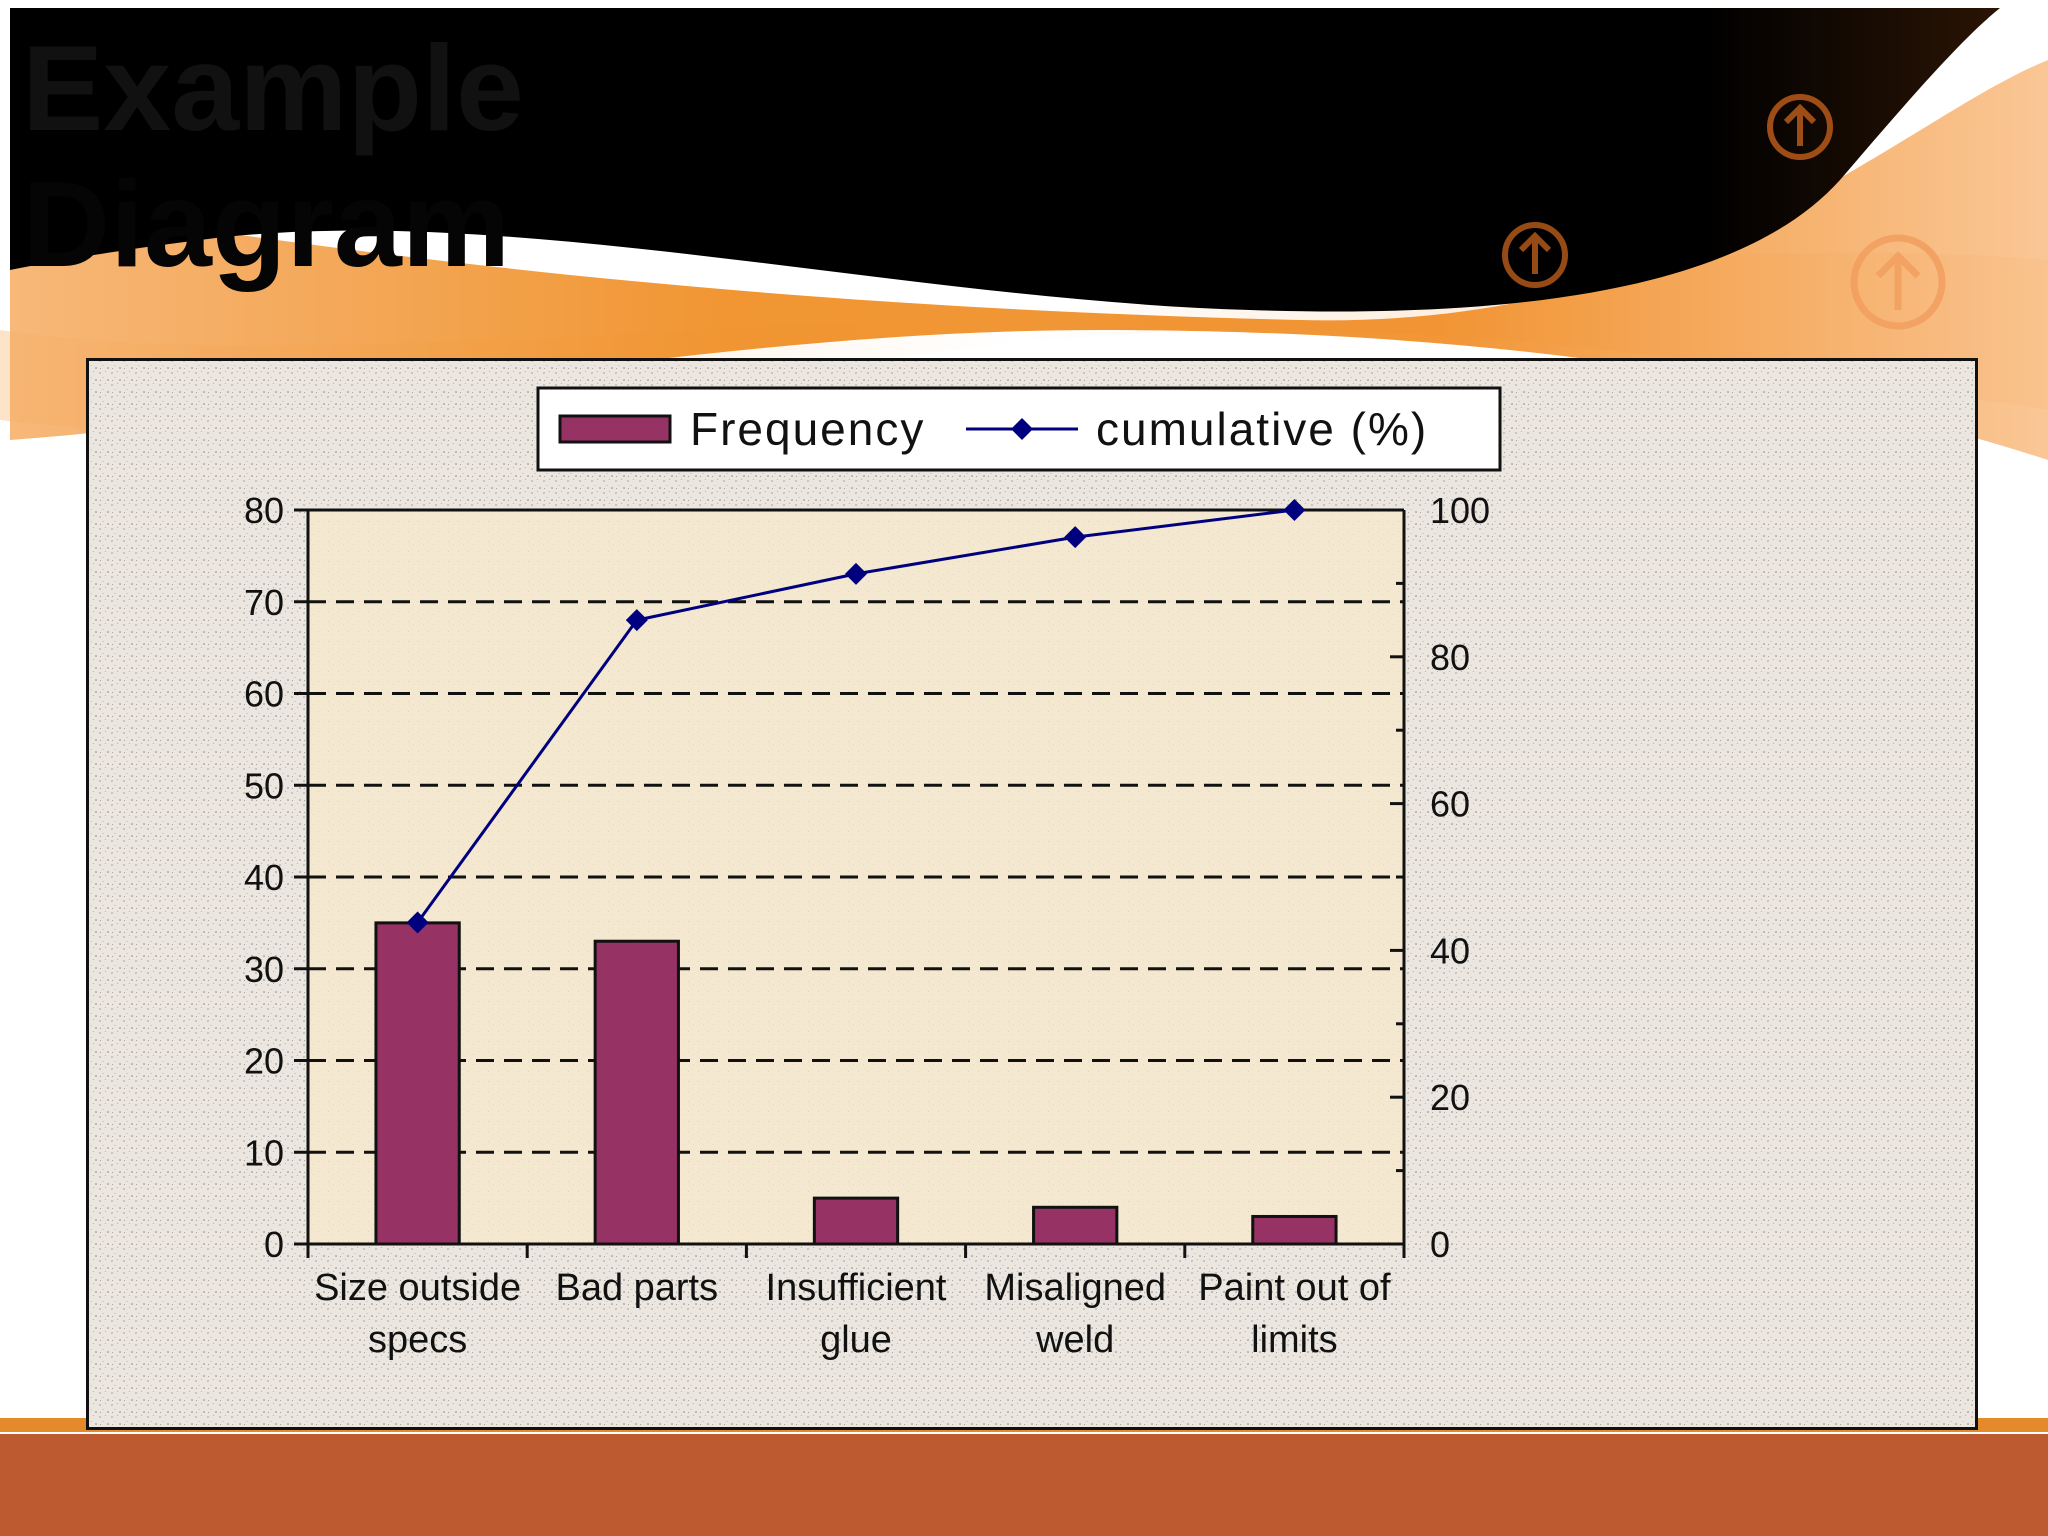 The image size is (2048, 1536). I want to click on slide-title: Example Diagram, so click(273, 156).